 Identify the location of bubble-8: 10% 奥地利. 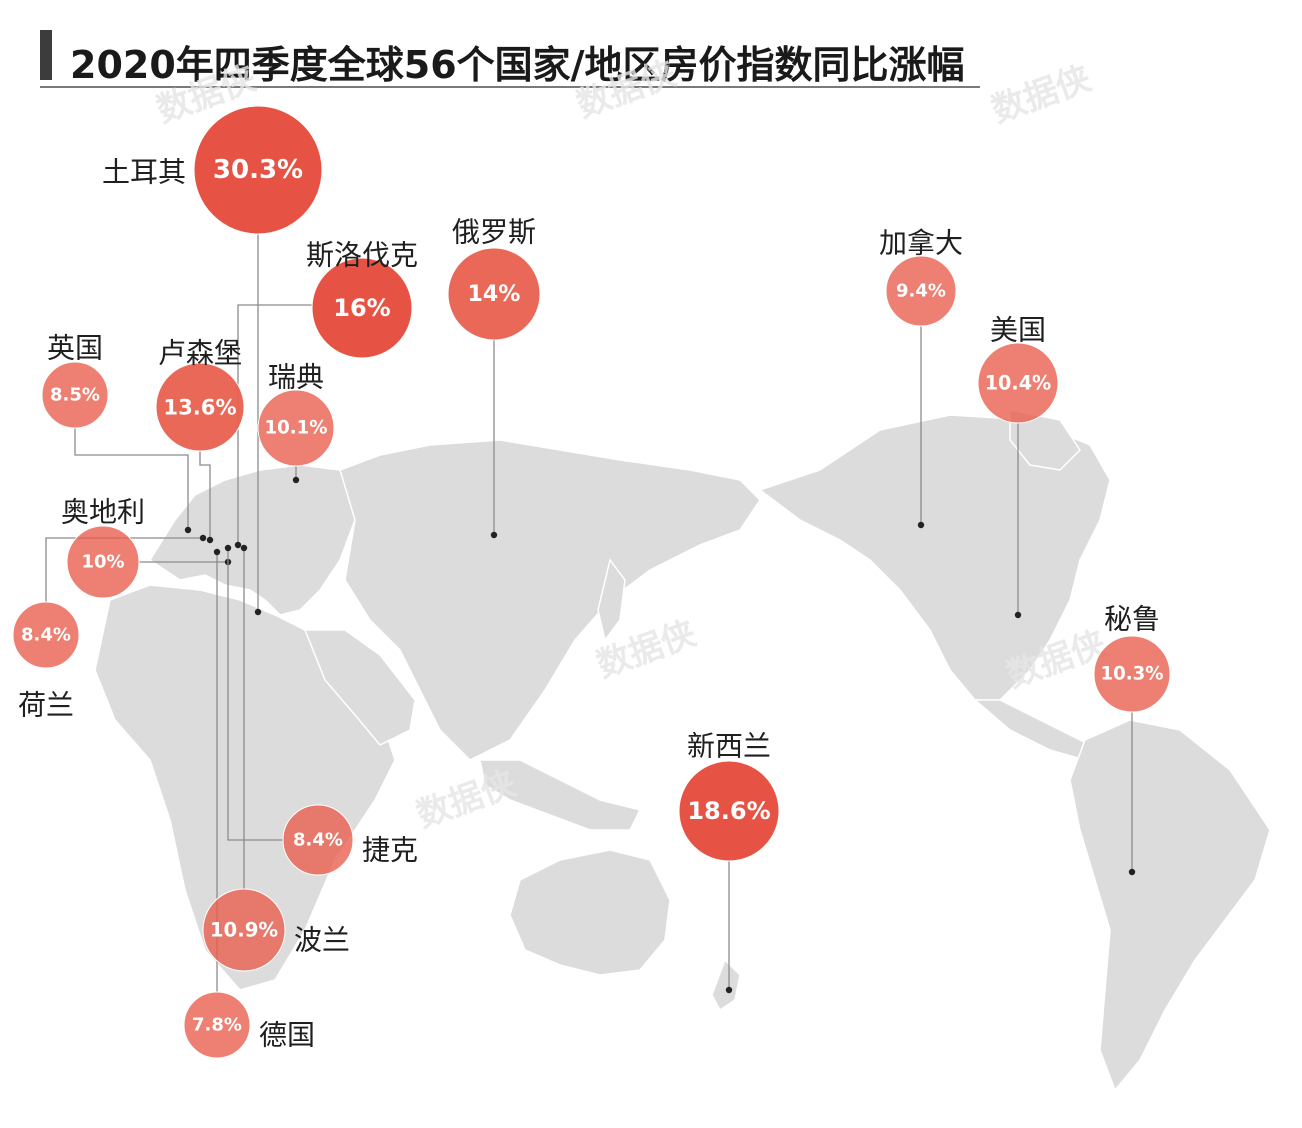
(103, 547).